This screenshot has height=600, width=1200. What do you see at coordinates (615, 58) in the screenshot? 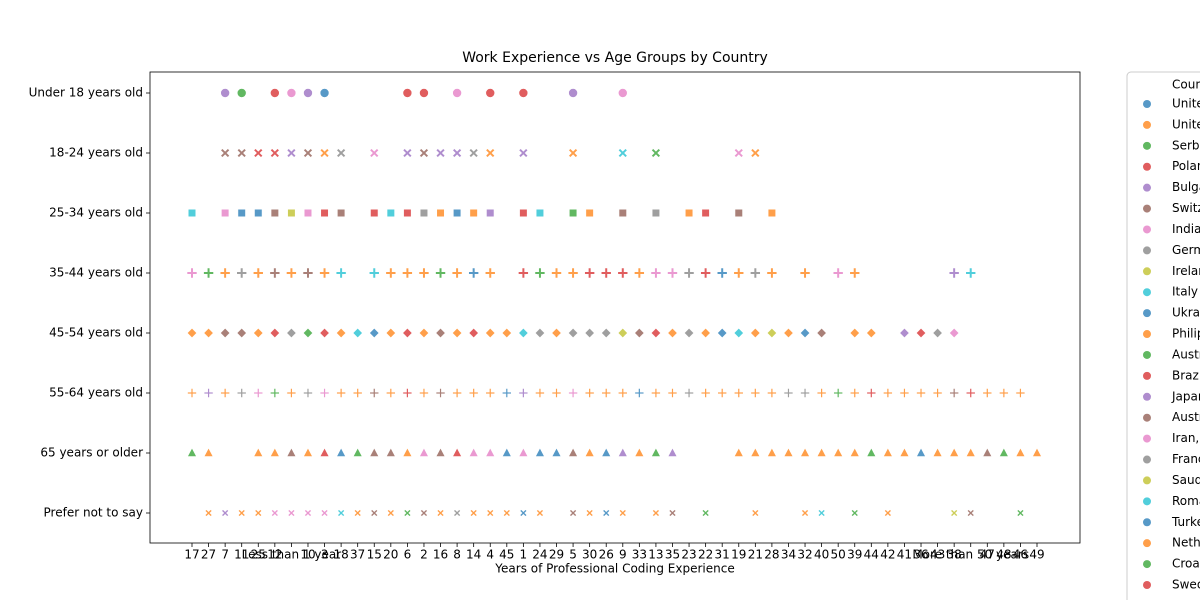
I see `chart-title: Work Experience vs Age Groups by Country` at bounding box center [615, 58].